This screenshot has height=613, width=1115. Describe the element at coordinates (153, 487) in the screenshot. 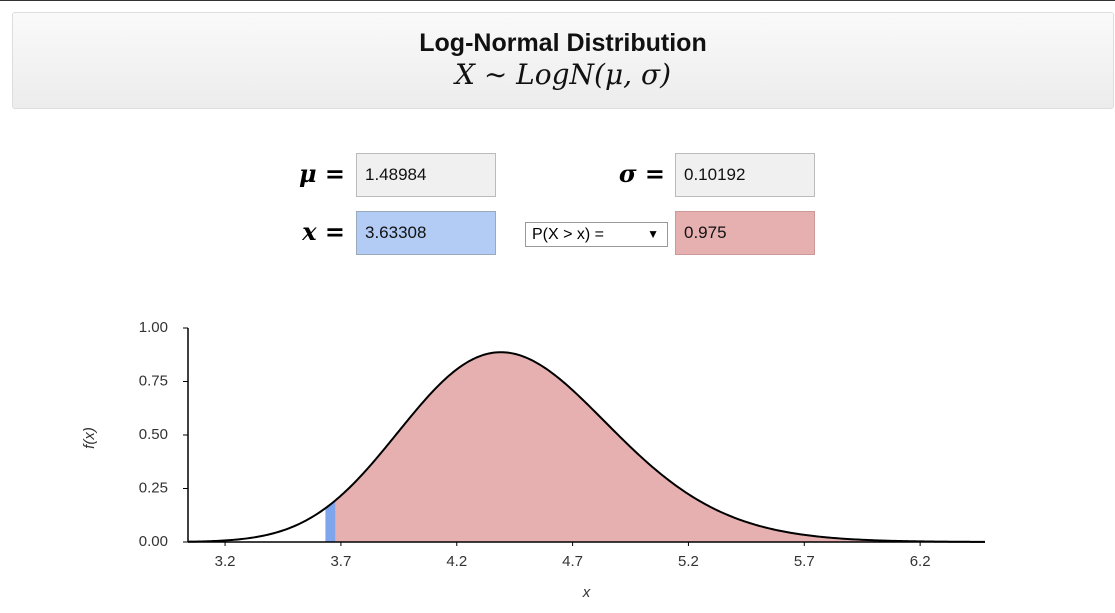

I see `y-tick-label: 0.25` at that location.